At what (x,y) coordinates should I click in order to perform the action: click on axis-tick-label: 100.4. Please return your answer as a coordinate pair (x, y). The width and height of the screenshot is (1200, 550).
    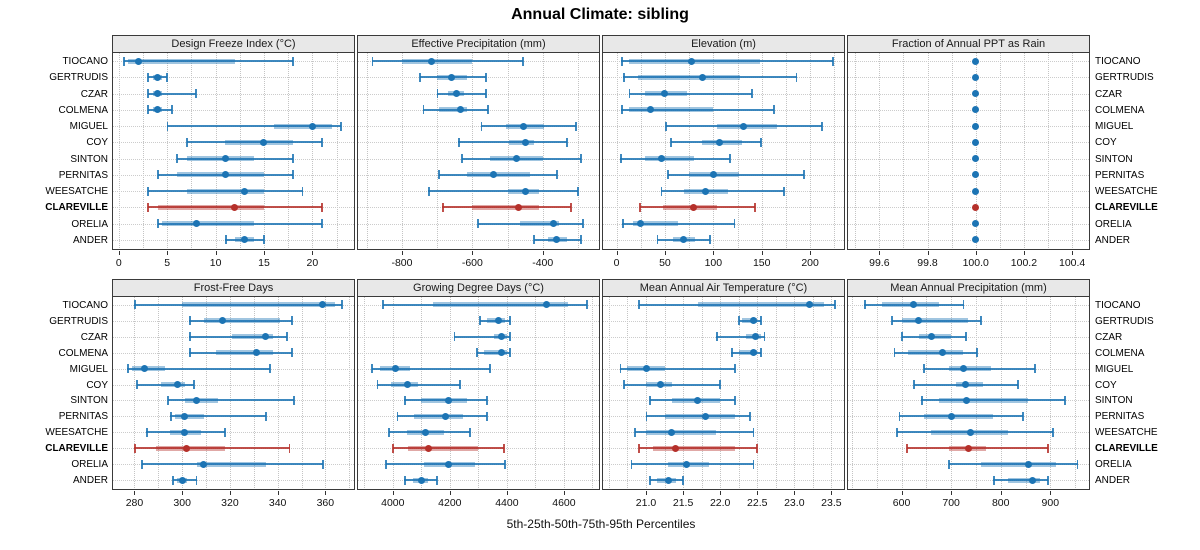
    Looking at the image, I should click on (1072, 263).